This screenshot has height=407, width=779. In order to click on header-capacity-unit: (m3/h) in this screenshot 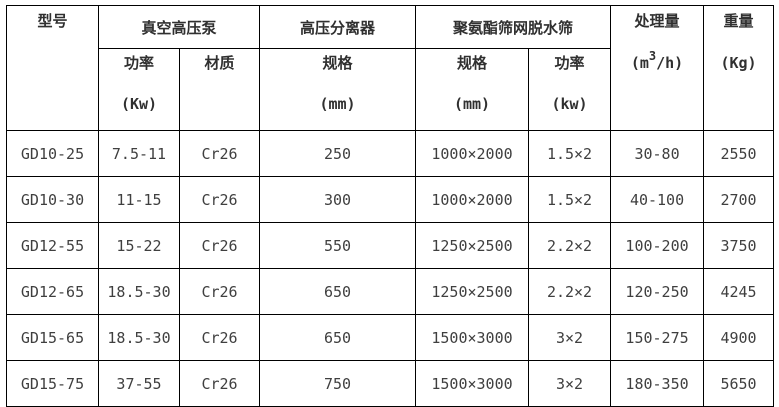, I will do `click(657, 60)`.